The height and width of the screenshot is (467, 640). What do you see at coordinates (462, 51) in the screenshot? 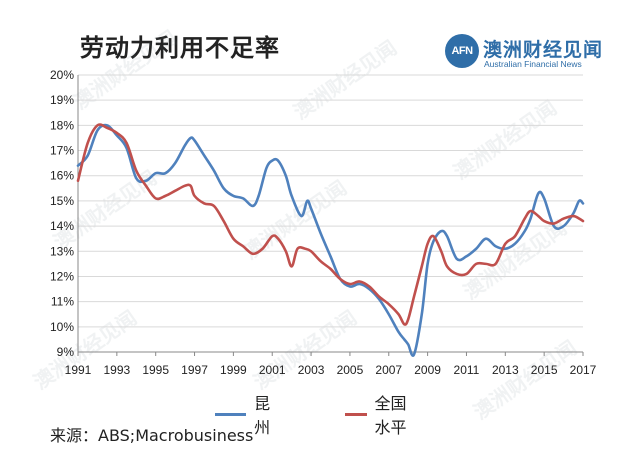
I see `afn-logo-icon: AFN` at bounding box center [462, 51].